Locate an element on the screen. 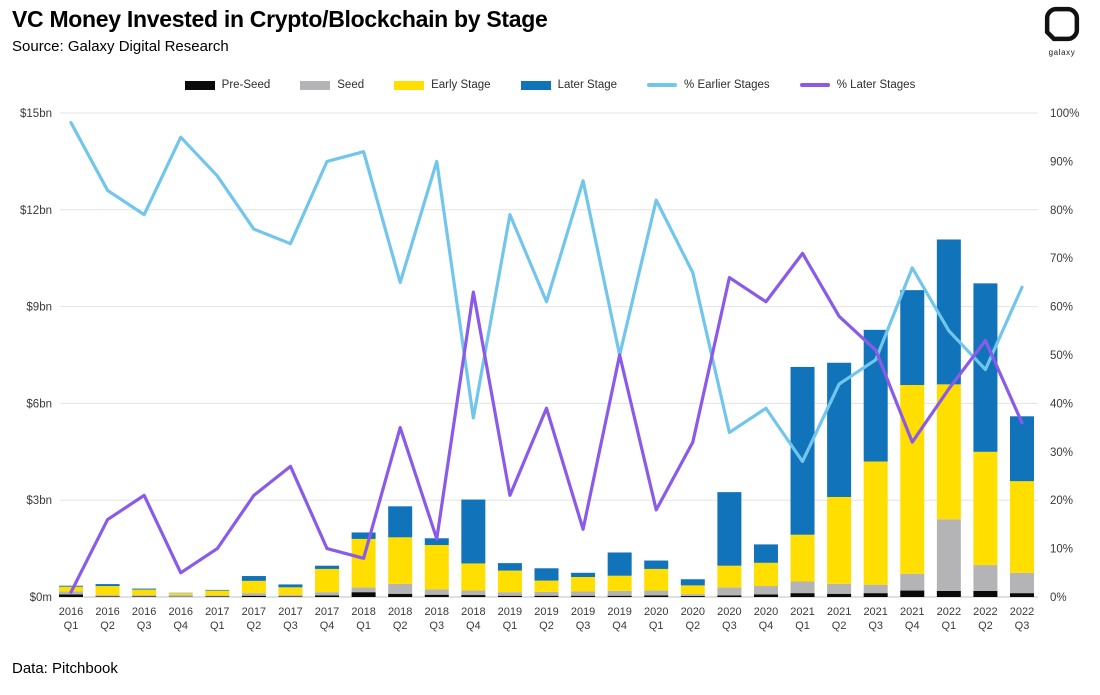 This screenshot has height=695, width=1100. galaxy-logo: galaxy is located at coordinates (1062, 31).